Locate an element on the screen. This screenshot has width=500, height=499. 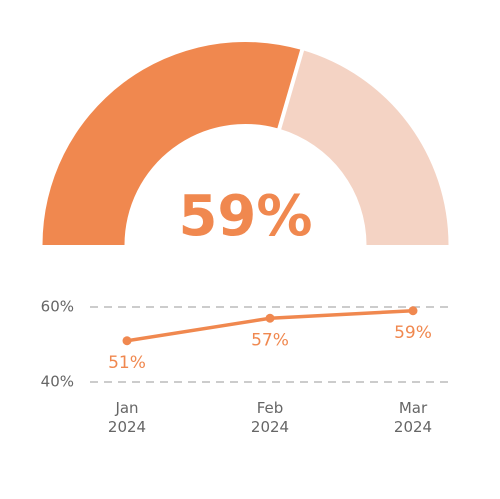
y-tick-label: 40% is located at coordinates (57, 382).